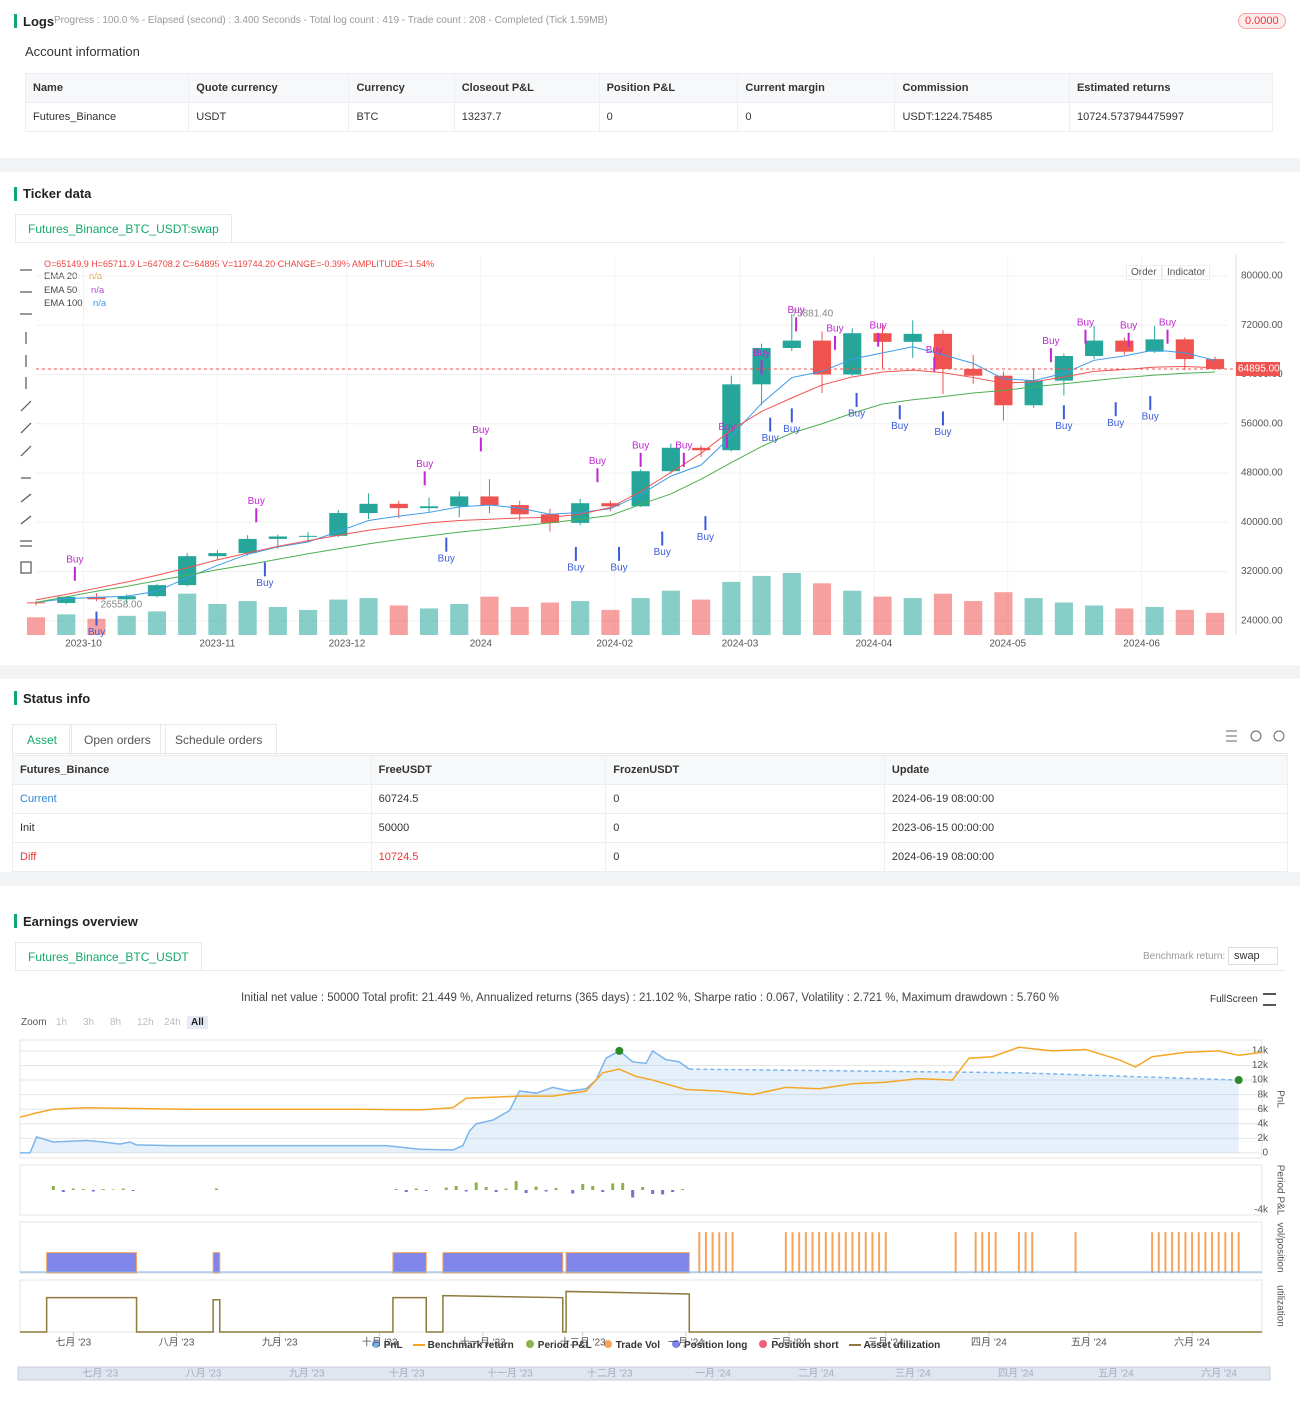  I want to click on indicator-button: Indicator, so click(1186, 272).